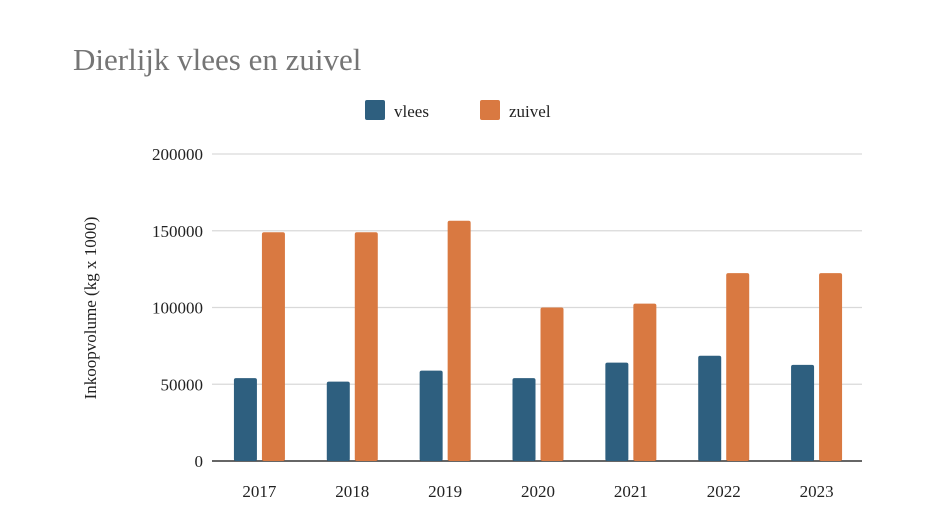  I want to click on bar-vlees-2020, so click(524, 419).